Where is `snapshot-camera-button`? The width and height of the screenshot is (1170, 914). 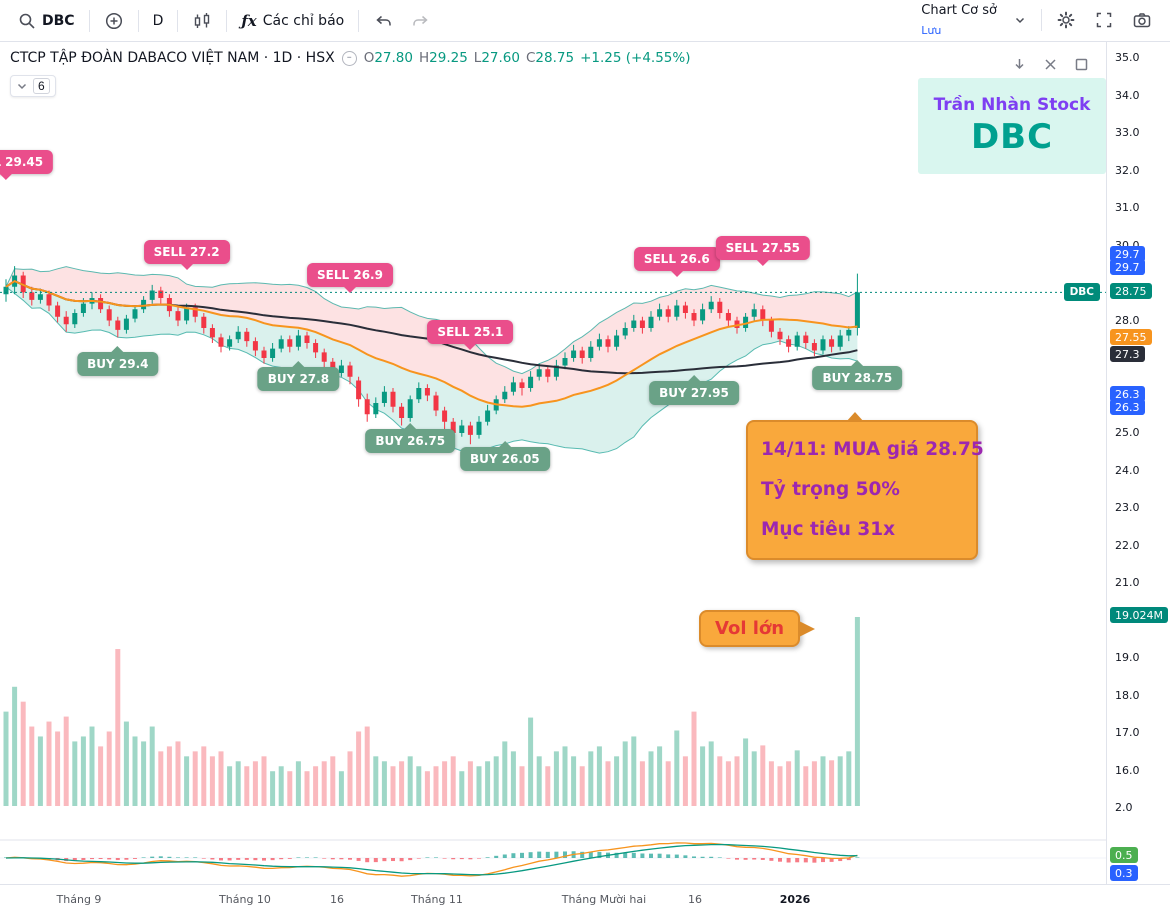 snapshot-camera-button is located at coordinates (1142, 20).